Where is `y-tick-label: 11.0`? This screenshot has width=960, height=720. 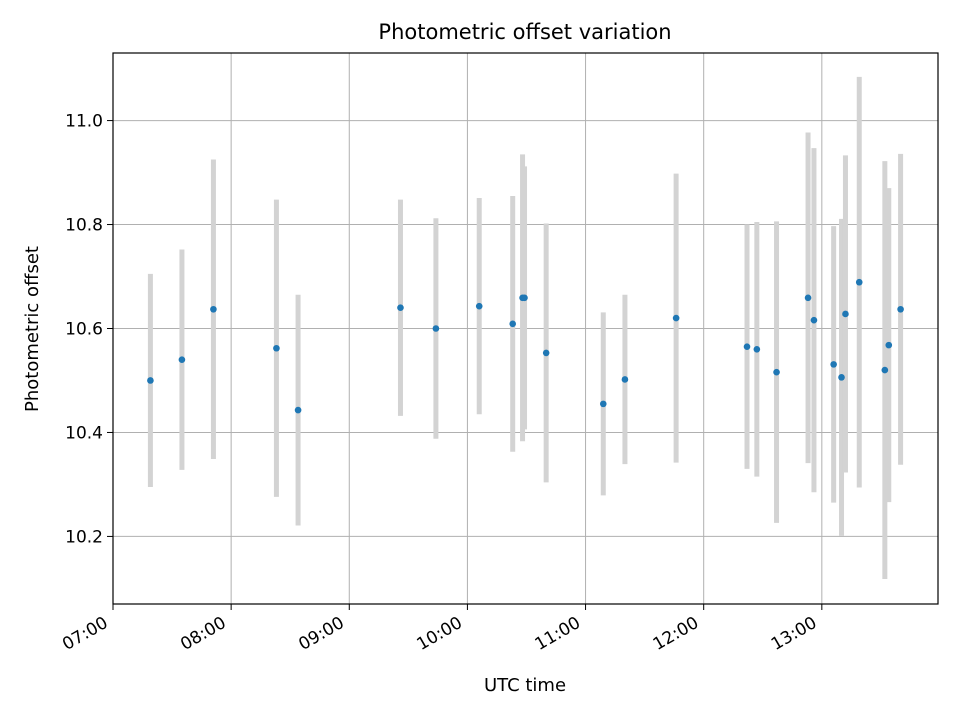
y-tick-label: 11.0 is located at coordinates (84, 122).